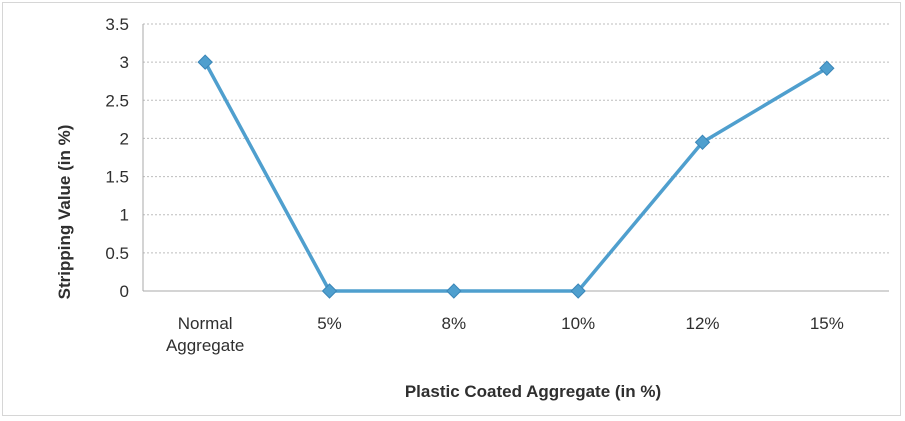  I want to click on y-tick-label: 3, so click(124, 62).